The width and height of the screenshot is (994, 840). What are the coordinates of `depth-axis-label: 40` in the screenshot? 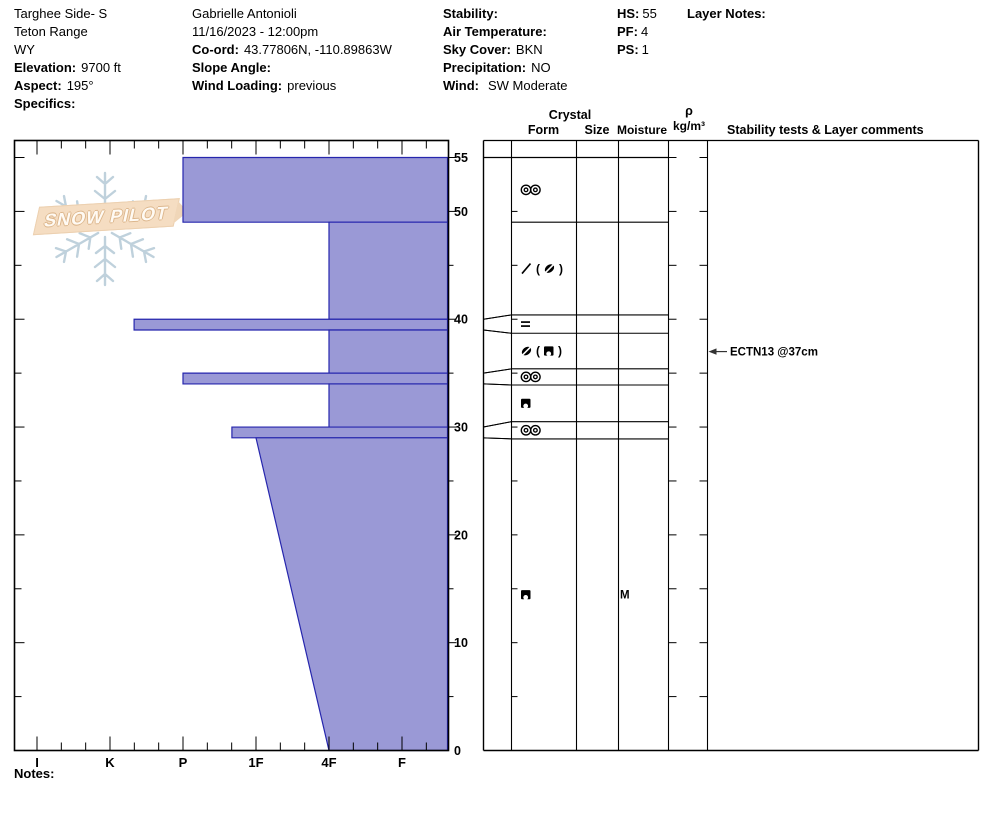 It's located at (461, 320).